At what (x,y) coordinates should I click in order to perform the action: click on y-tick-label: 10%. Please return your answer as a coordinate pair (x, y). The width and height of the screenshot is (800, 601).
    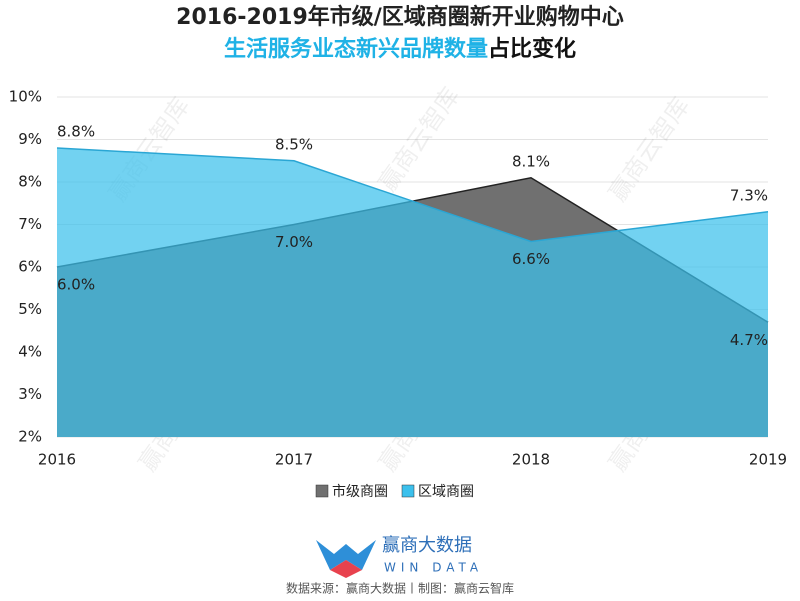
    Looking at the image, I should click on (25, 97).